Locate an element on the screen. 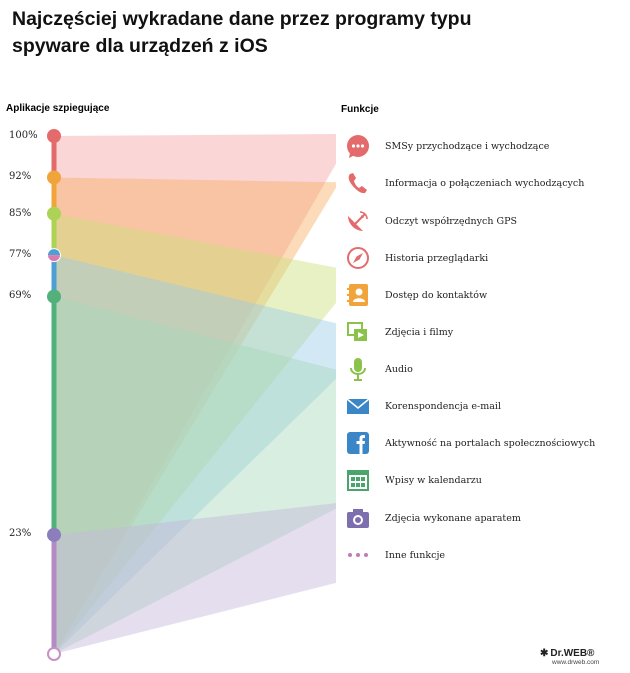 This screenshot has height=673, width=630. brand-name: Dr.WEB® is located at coordinates (572, 653).